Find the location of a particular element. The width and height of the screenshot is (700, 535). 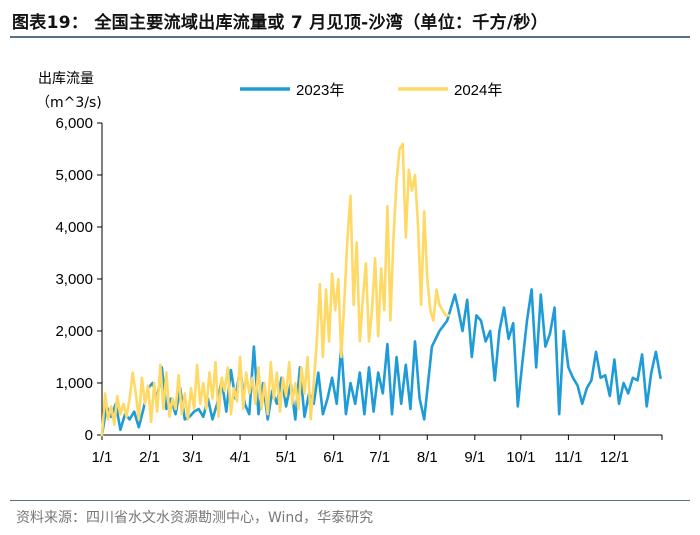

y-axis-title: 出库流量 （m^3/s) is located at coordinates (69, 91).